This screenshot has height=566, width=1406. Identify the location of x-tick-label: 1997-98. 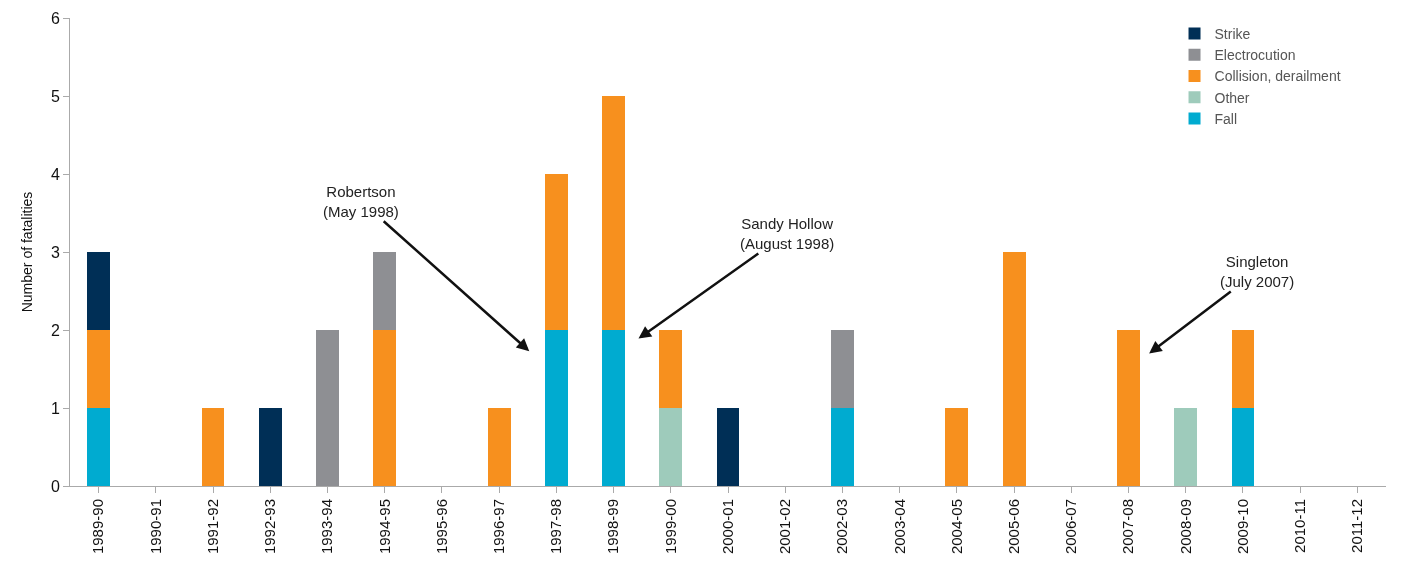
(556, 527).